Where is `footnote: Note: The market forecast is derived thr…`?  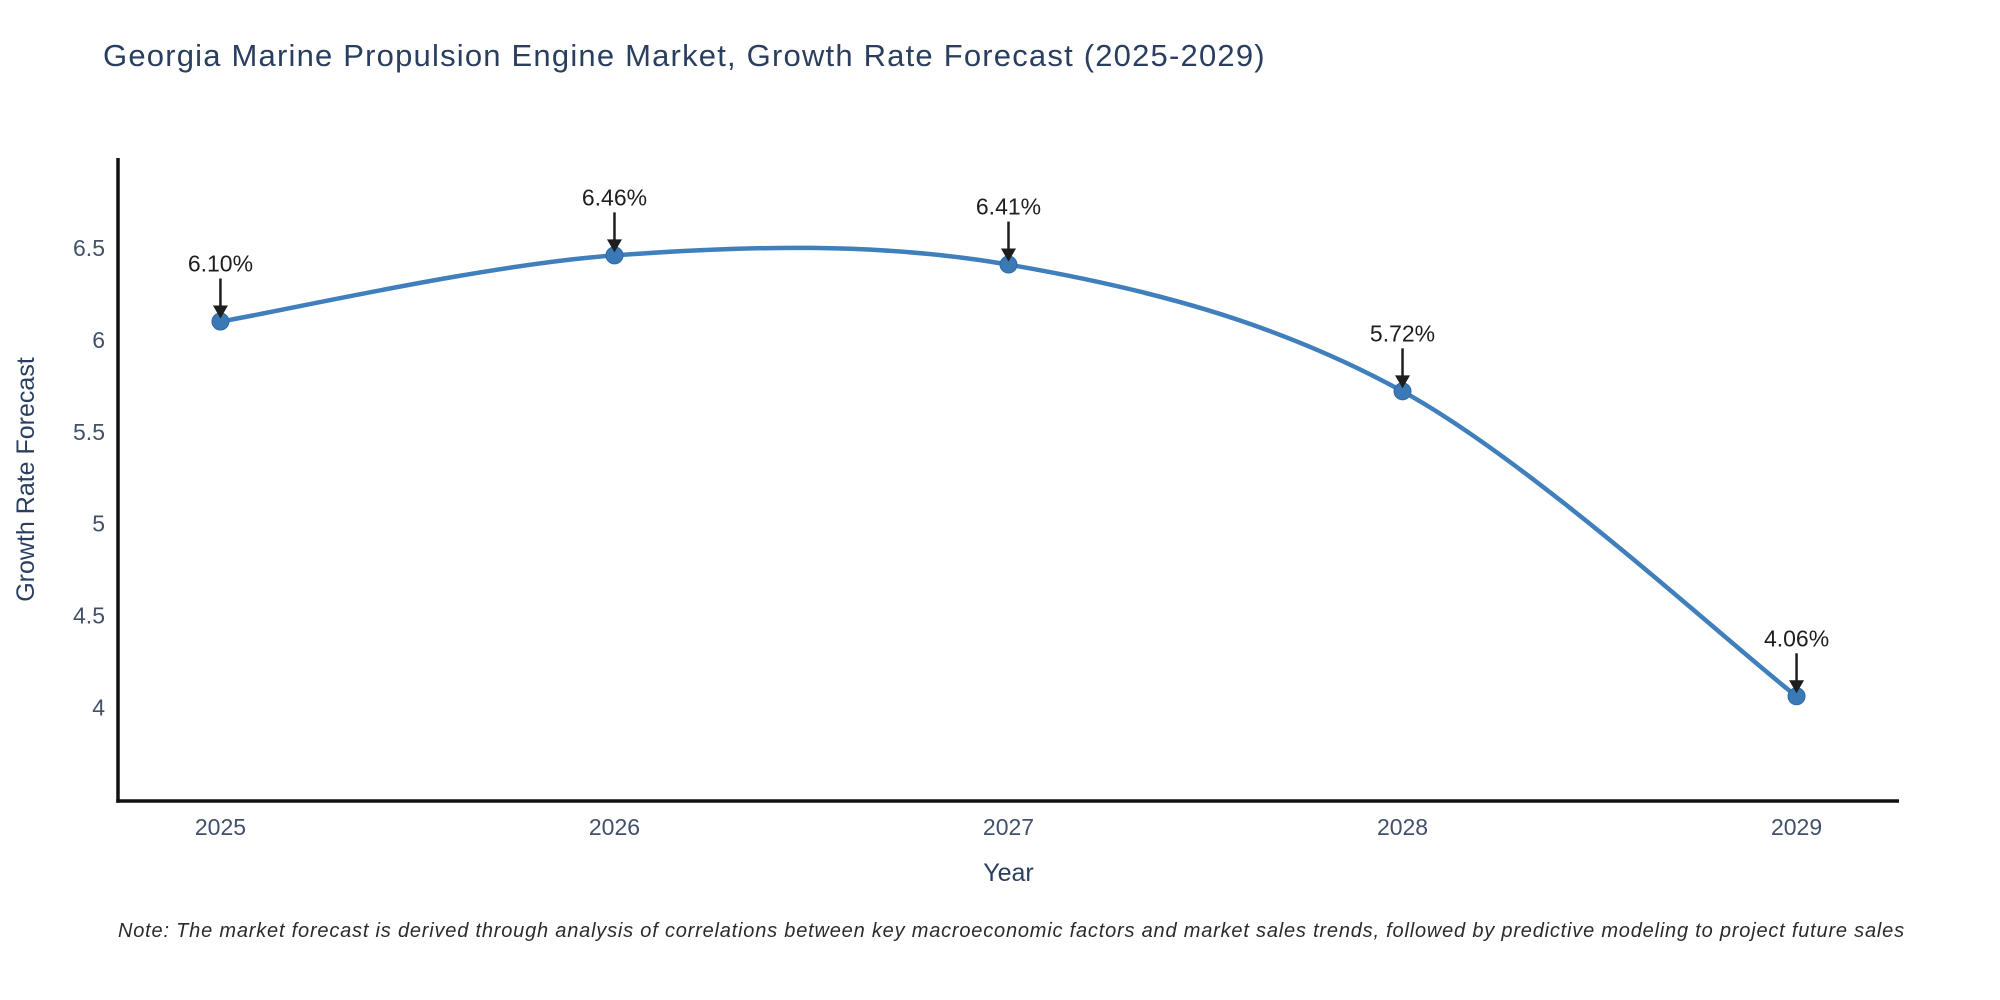 footnote: Note: The market forecast is derived thr… is located at coordinates (1011, 931).